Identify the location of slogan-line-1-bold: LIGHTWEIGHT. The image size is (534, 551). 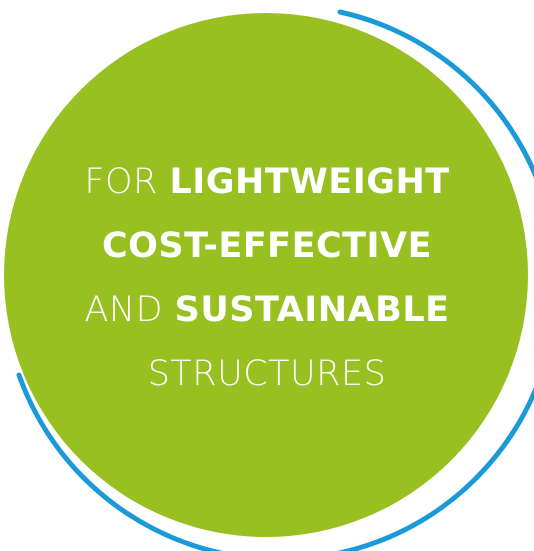
(309, 182).